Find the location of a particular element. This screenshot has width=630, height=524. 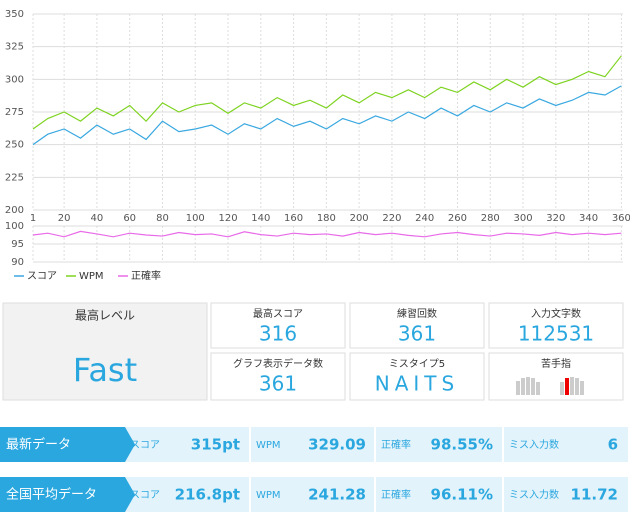

x-tick-label: 120 is located at coordinates (227, 218).